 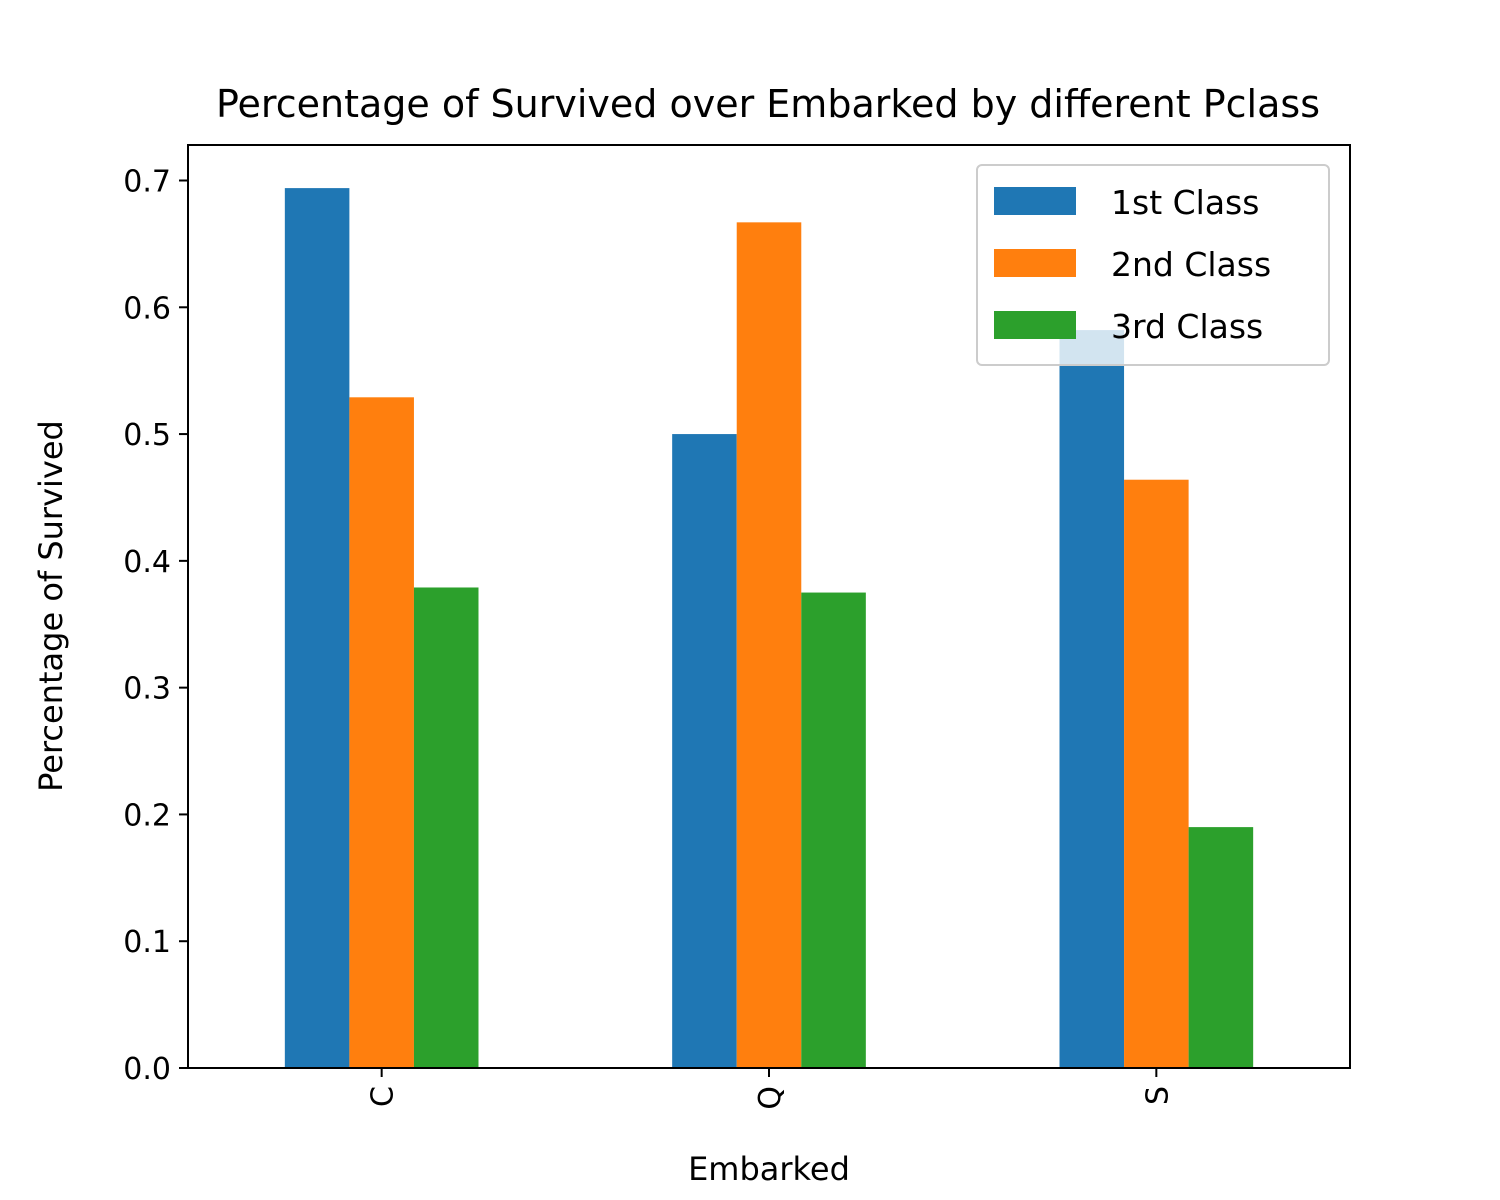 What do you see at coordinates (1191, 264) in the screenshot?
I see `legend-label: 2nd Class` at bounding box center [1191, 264].